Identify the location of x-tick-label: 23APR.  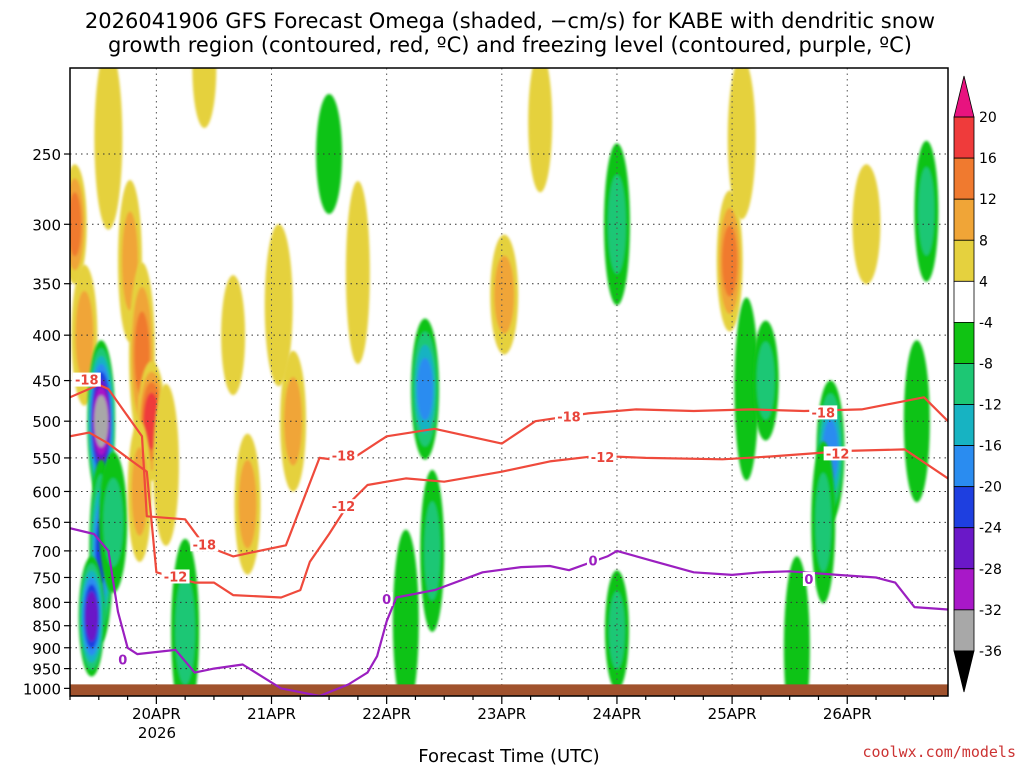
(501, 714).